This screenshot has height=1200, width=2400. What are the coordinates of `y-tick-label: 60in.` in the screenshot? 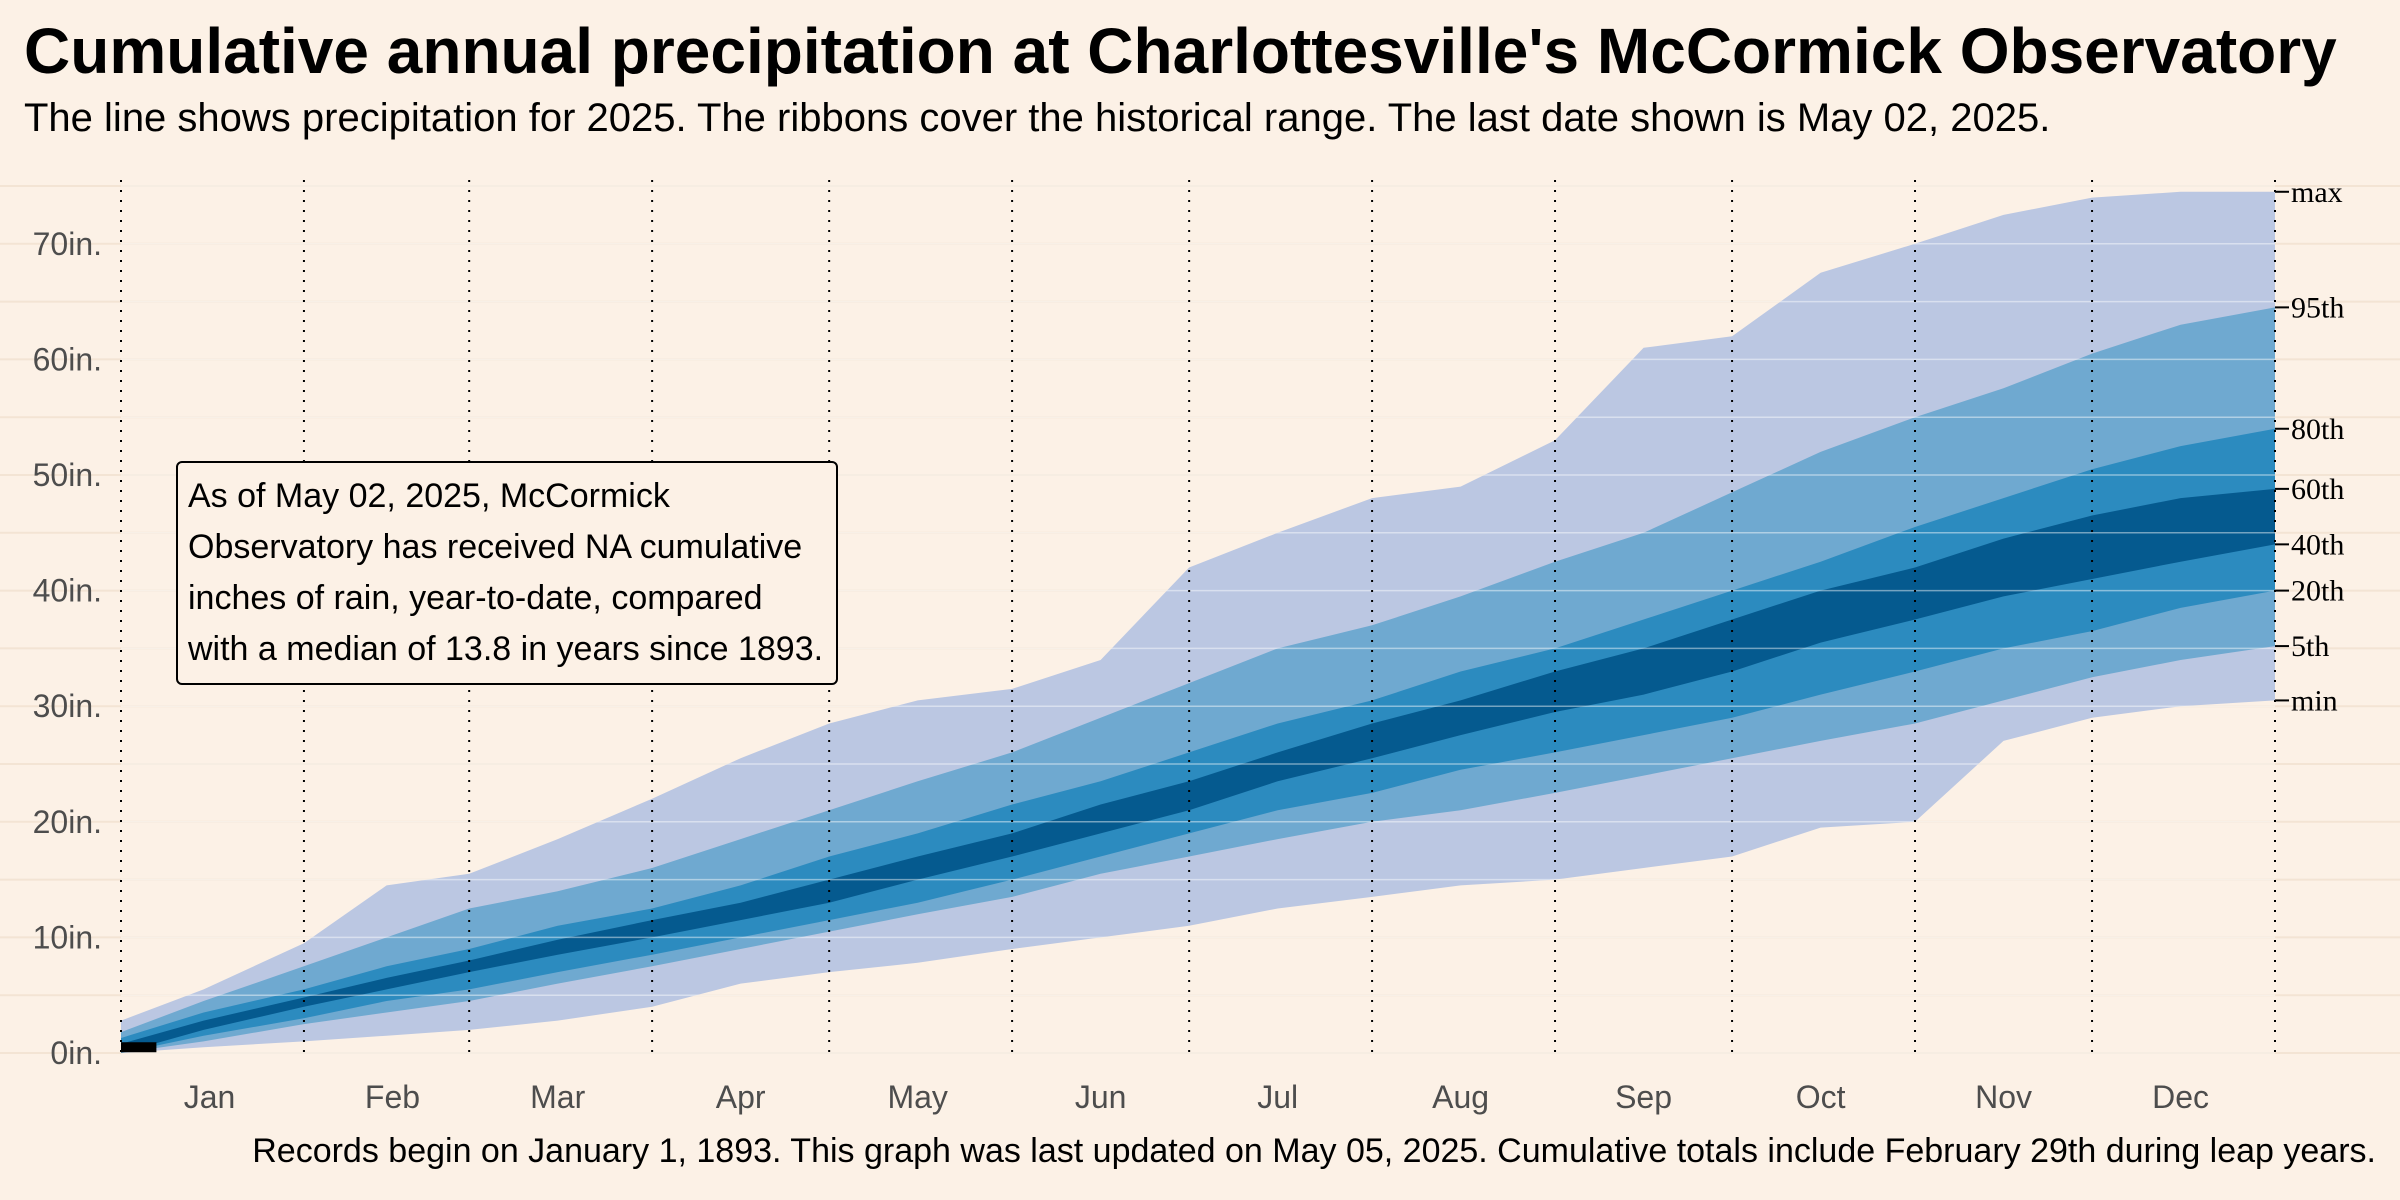 It's located at (67, 359).